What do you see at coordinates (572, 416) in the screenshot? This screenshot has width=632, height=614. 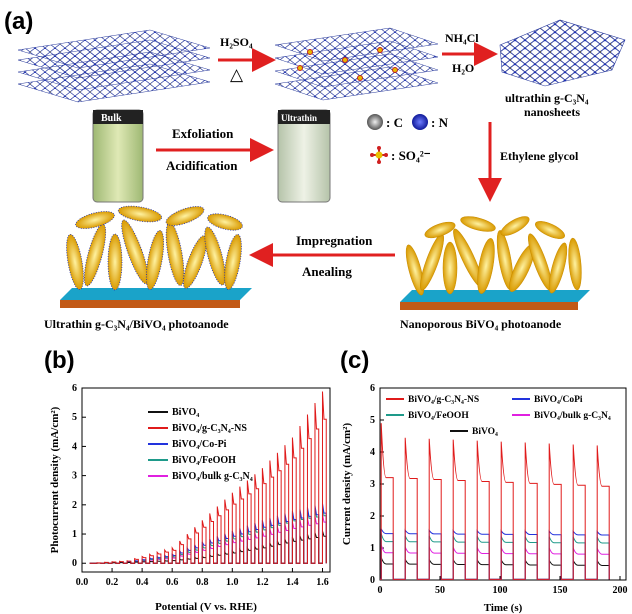 I see `chart-c-legend-label: BiVO₄/bulk g-C₃N₄` at bounding box center [572, 416].